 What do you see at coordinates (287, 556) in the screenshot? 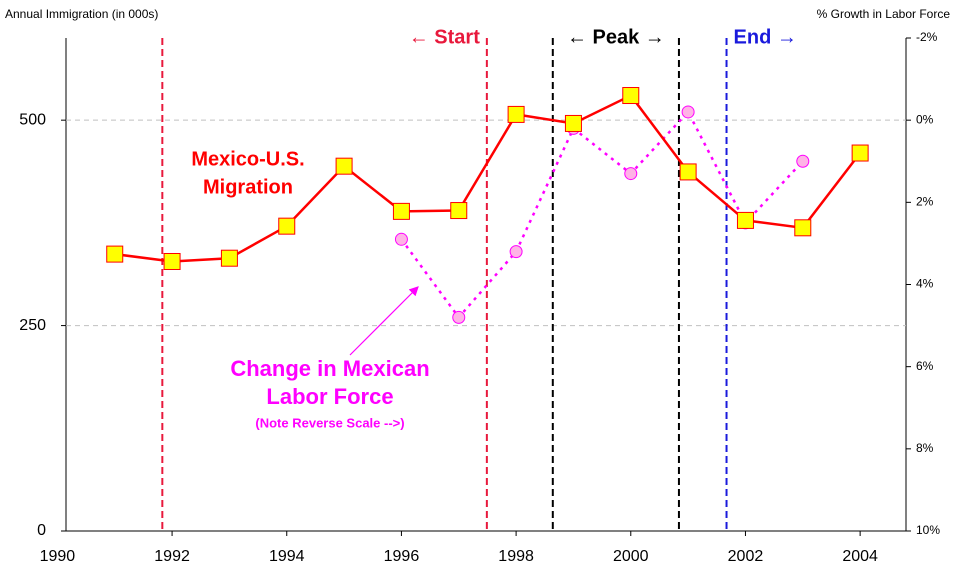
I see `x-tick-label: 1994` at bounding box center [287, 556].